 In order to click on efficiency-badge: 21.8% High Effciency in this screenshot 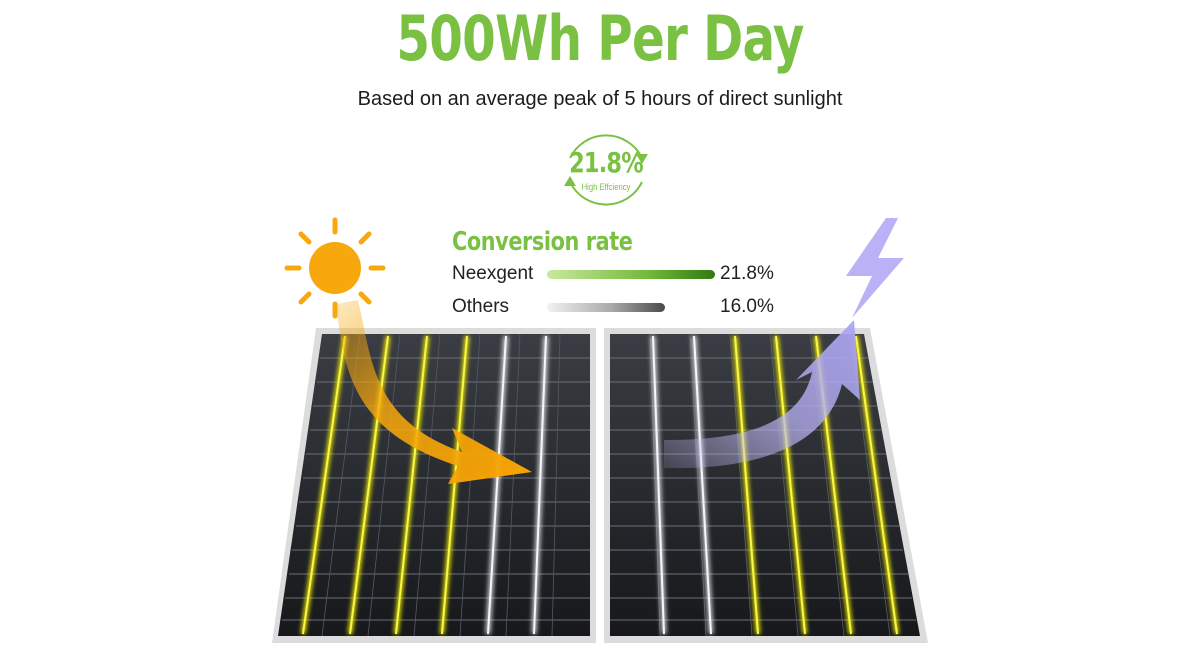, I will do `click(606, 170)`.